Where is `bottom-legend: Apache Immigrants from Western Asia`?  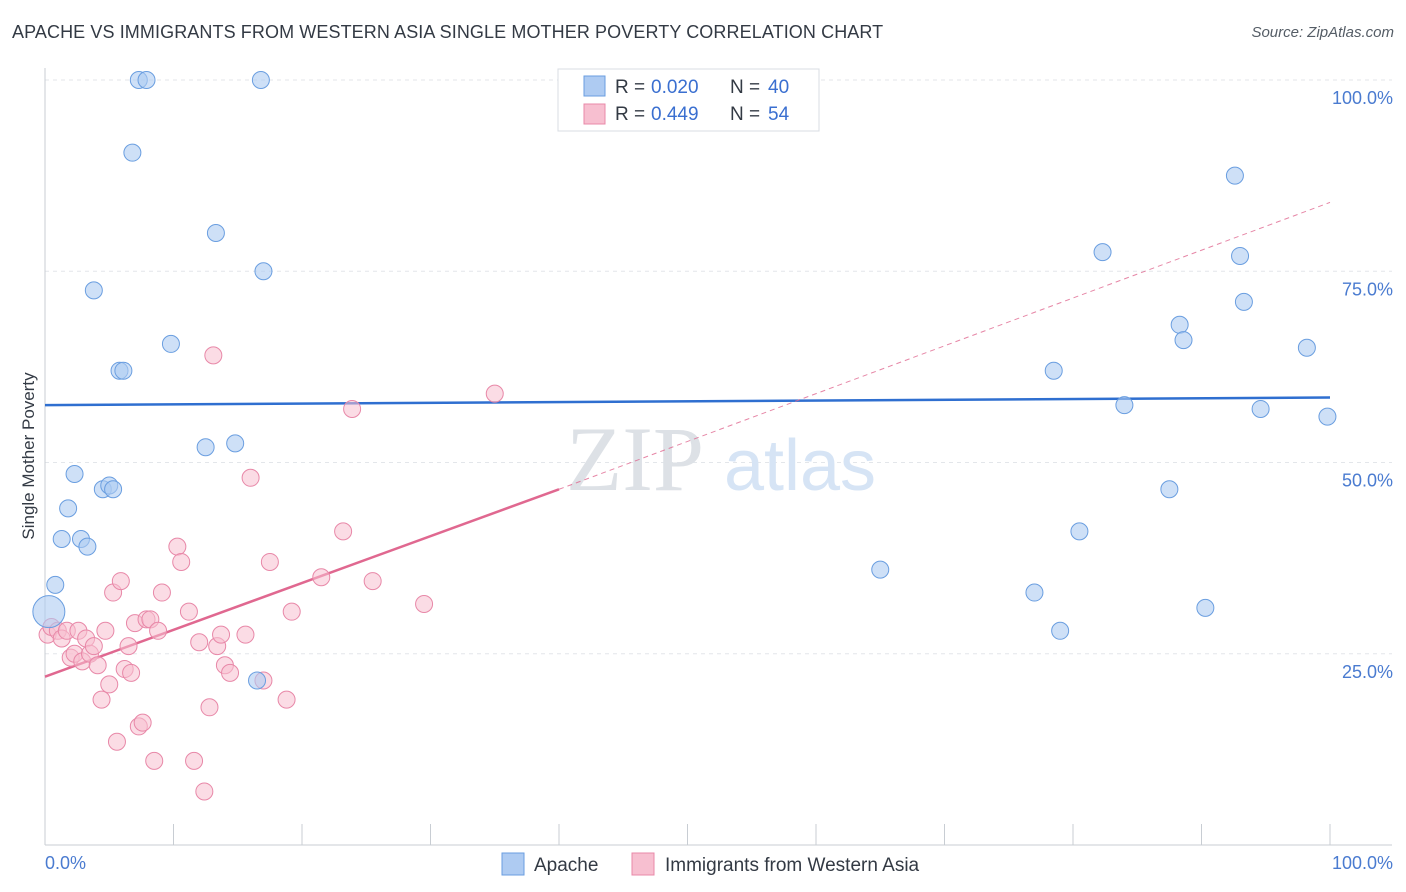
bottom-legend: Apache Immigrants from Western Asia is located at coordinates (710, 864).